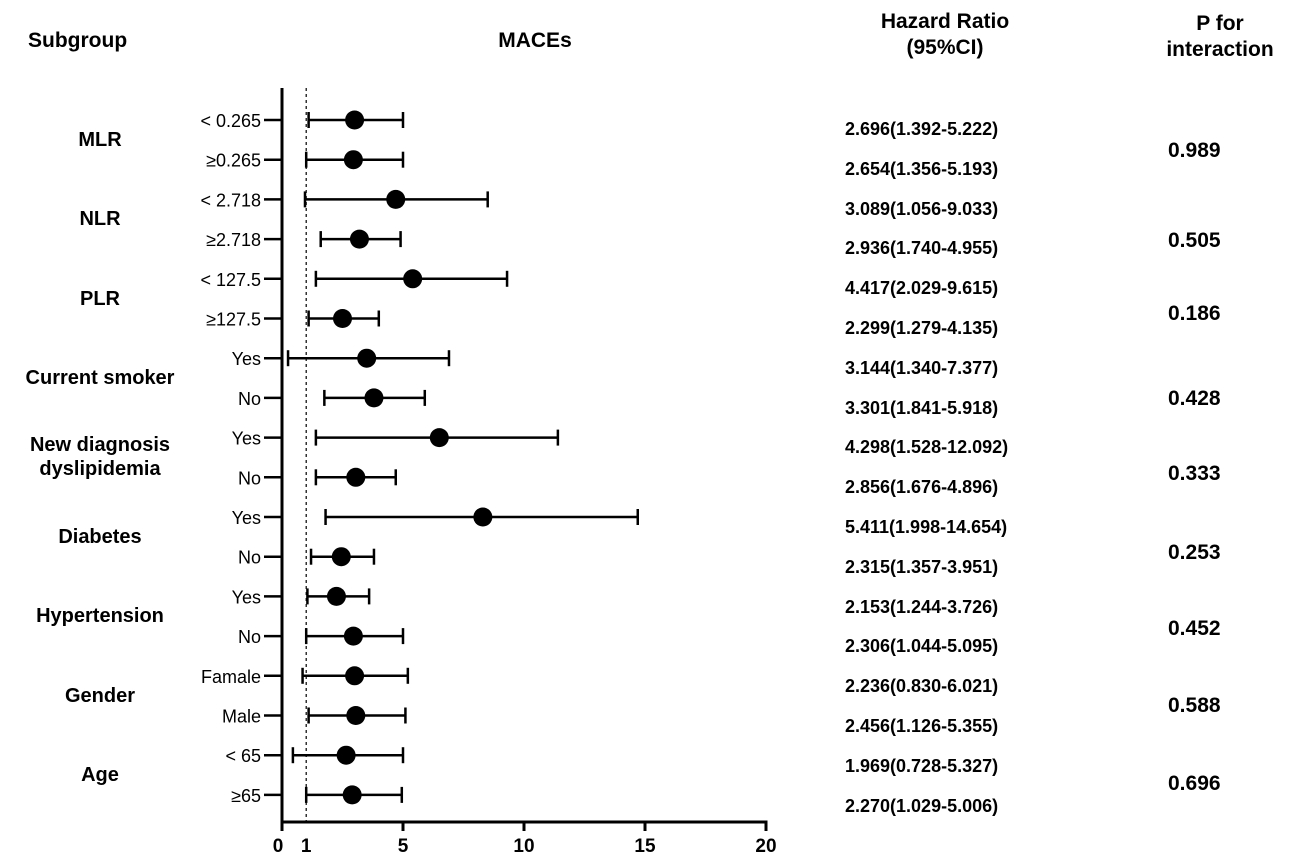 The width and height of the screenshot is (1304, 865). What do you see at coordinates (230, 121) in the screenshot?
I see `subgroup-level-label: < 0.265` at bounding box center [230, 121].